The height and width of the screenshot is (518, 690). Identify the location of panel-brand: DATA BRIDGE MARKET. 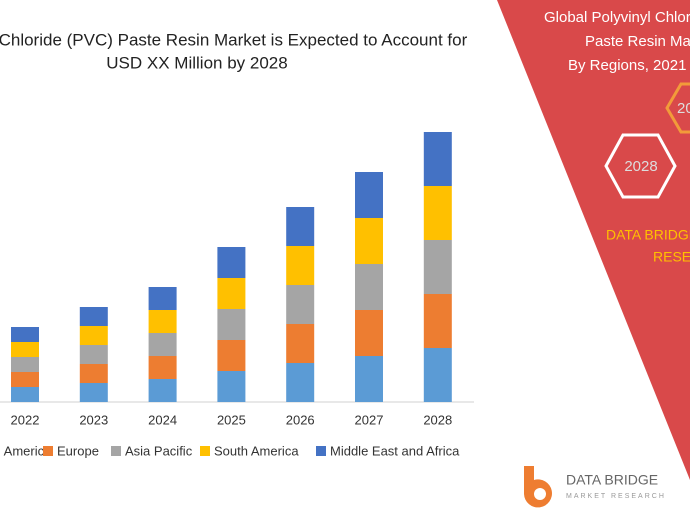
(648, 235).